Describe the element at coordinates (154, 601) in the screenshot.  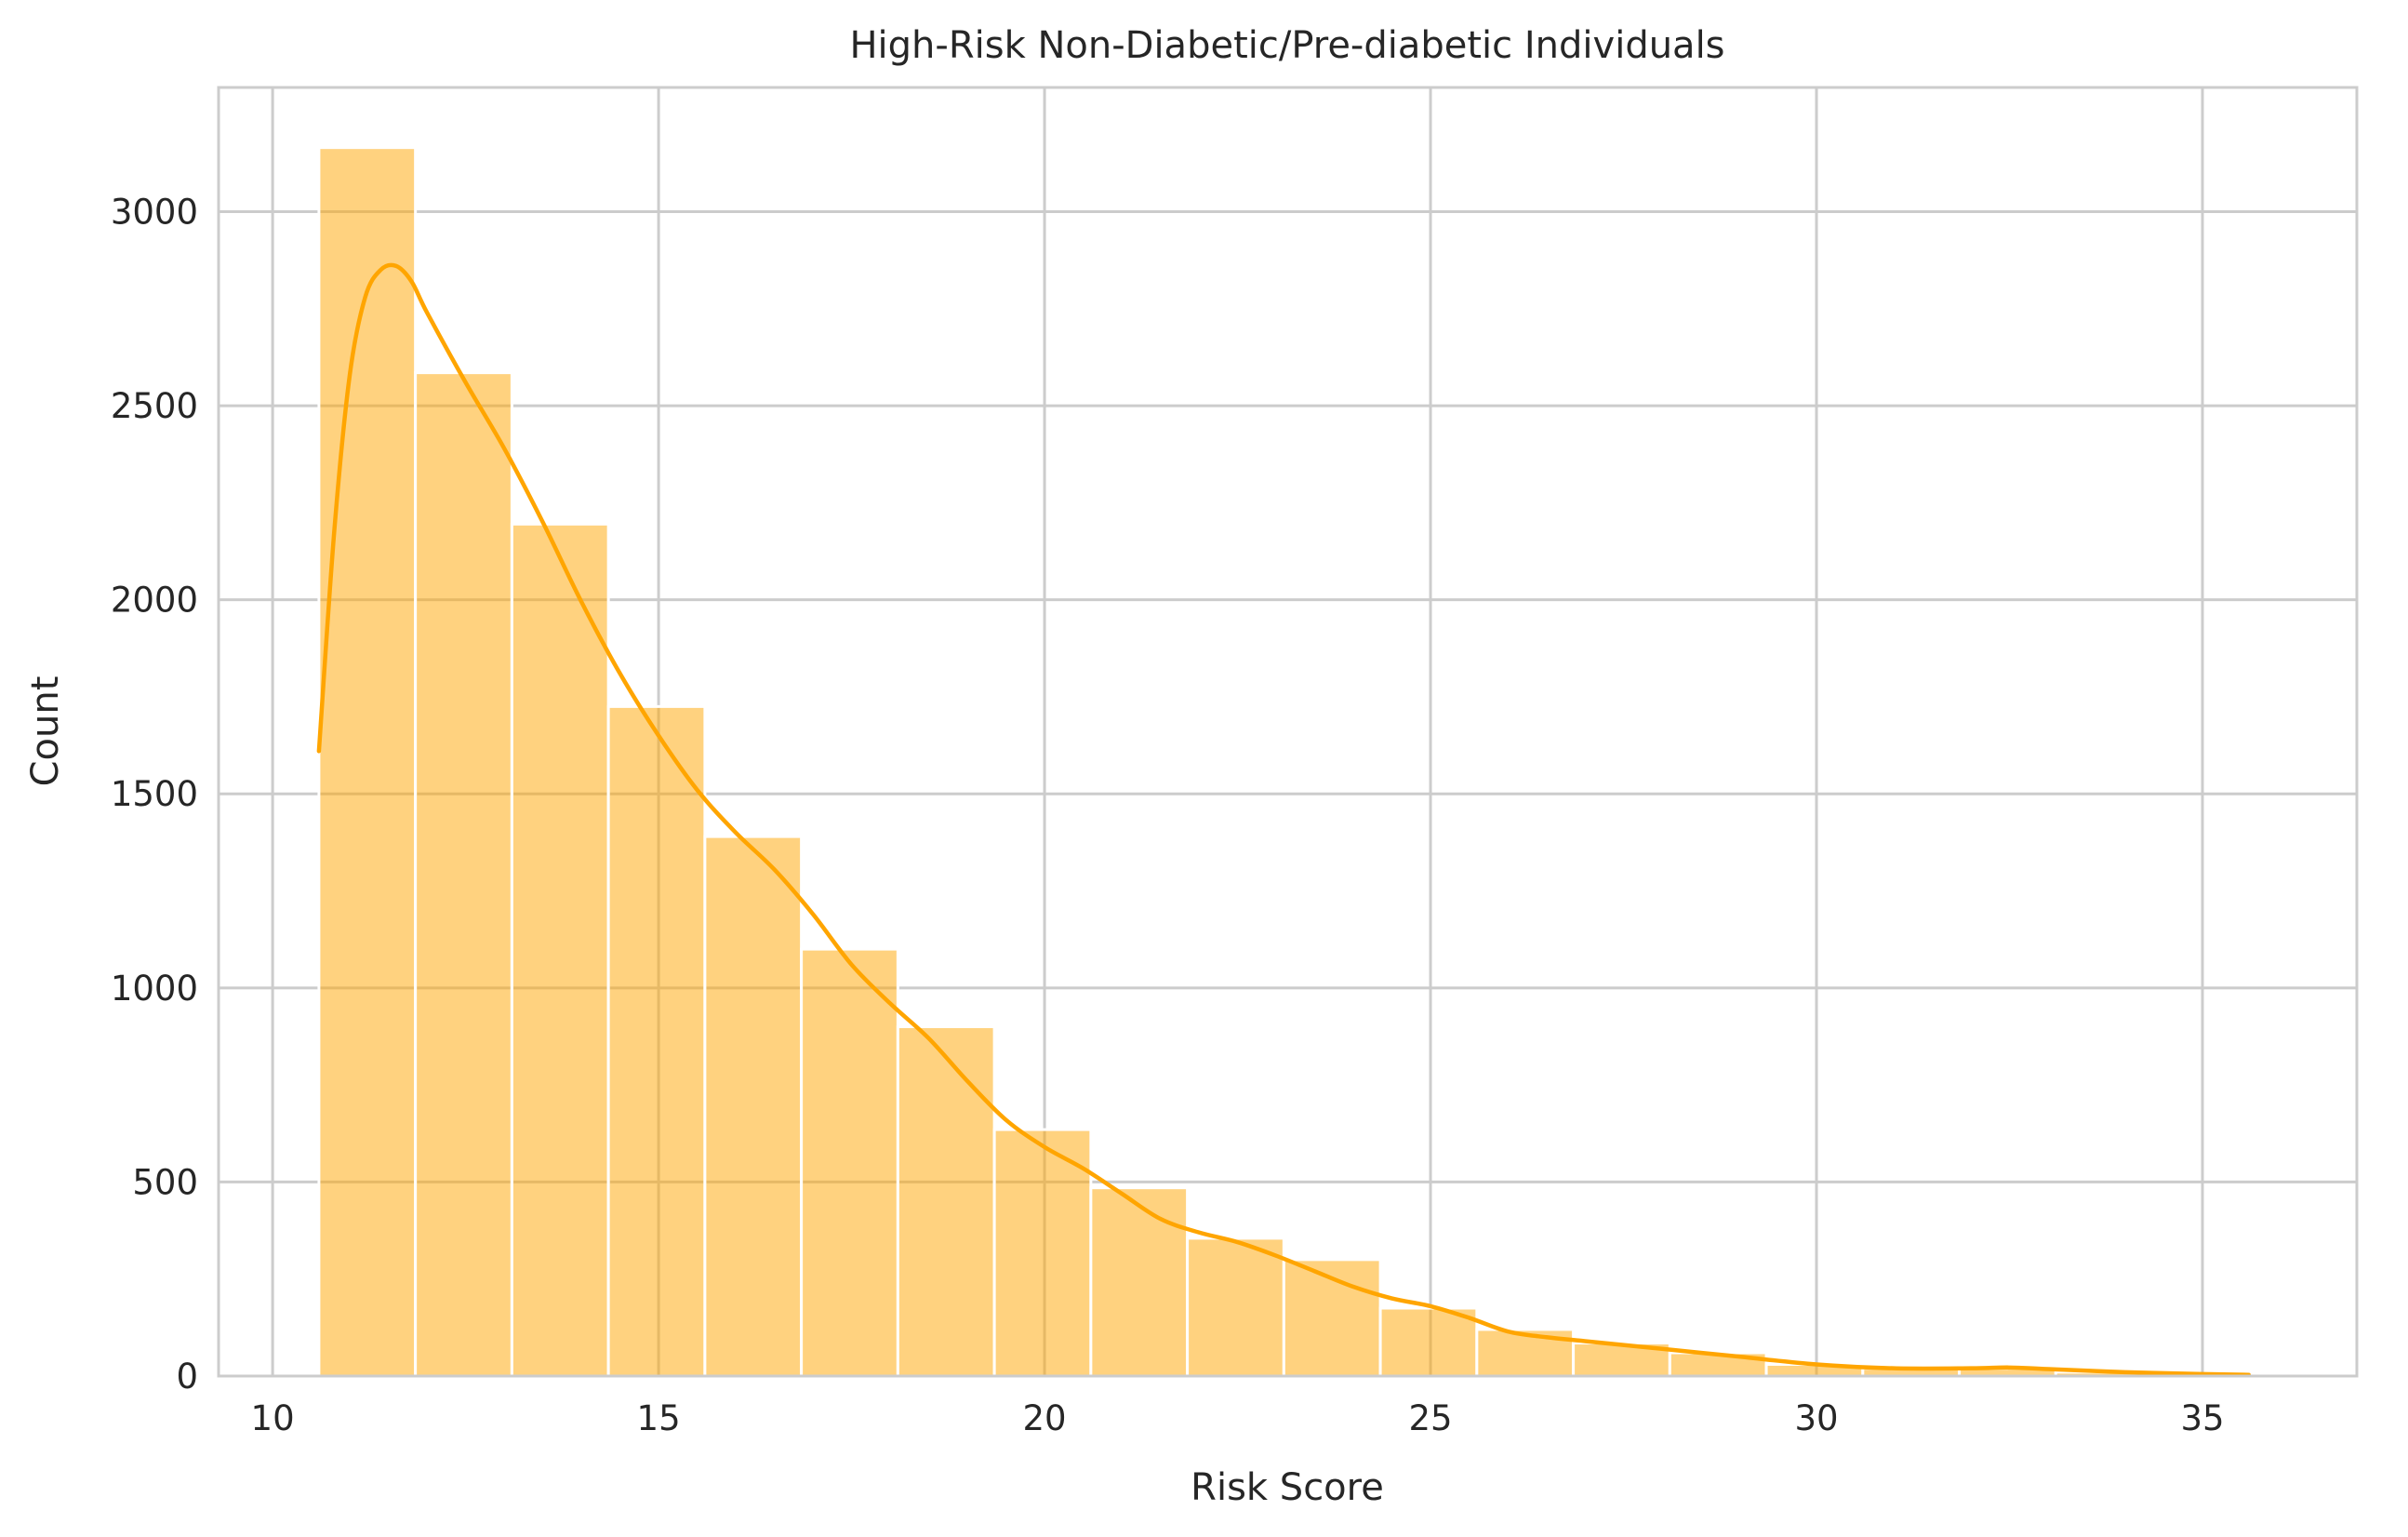
I see `y-tick-label: 2000` at that location.